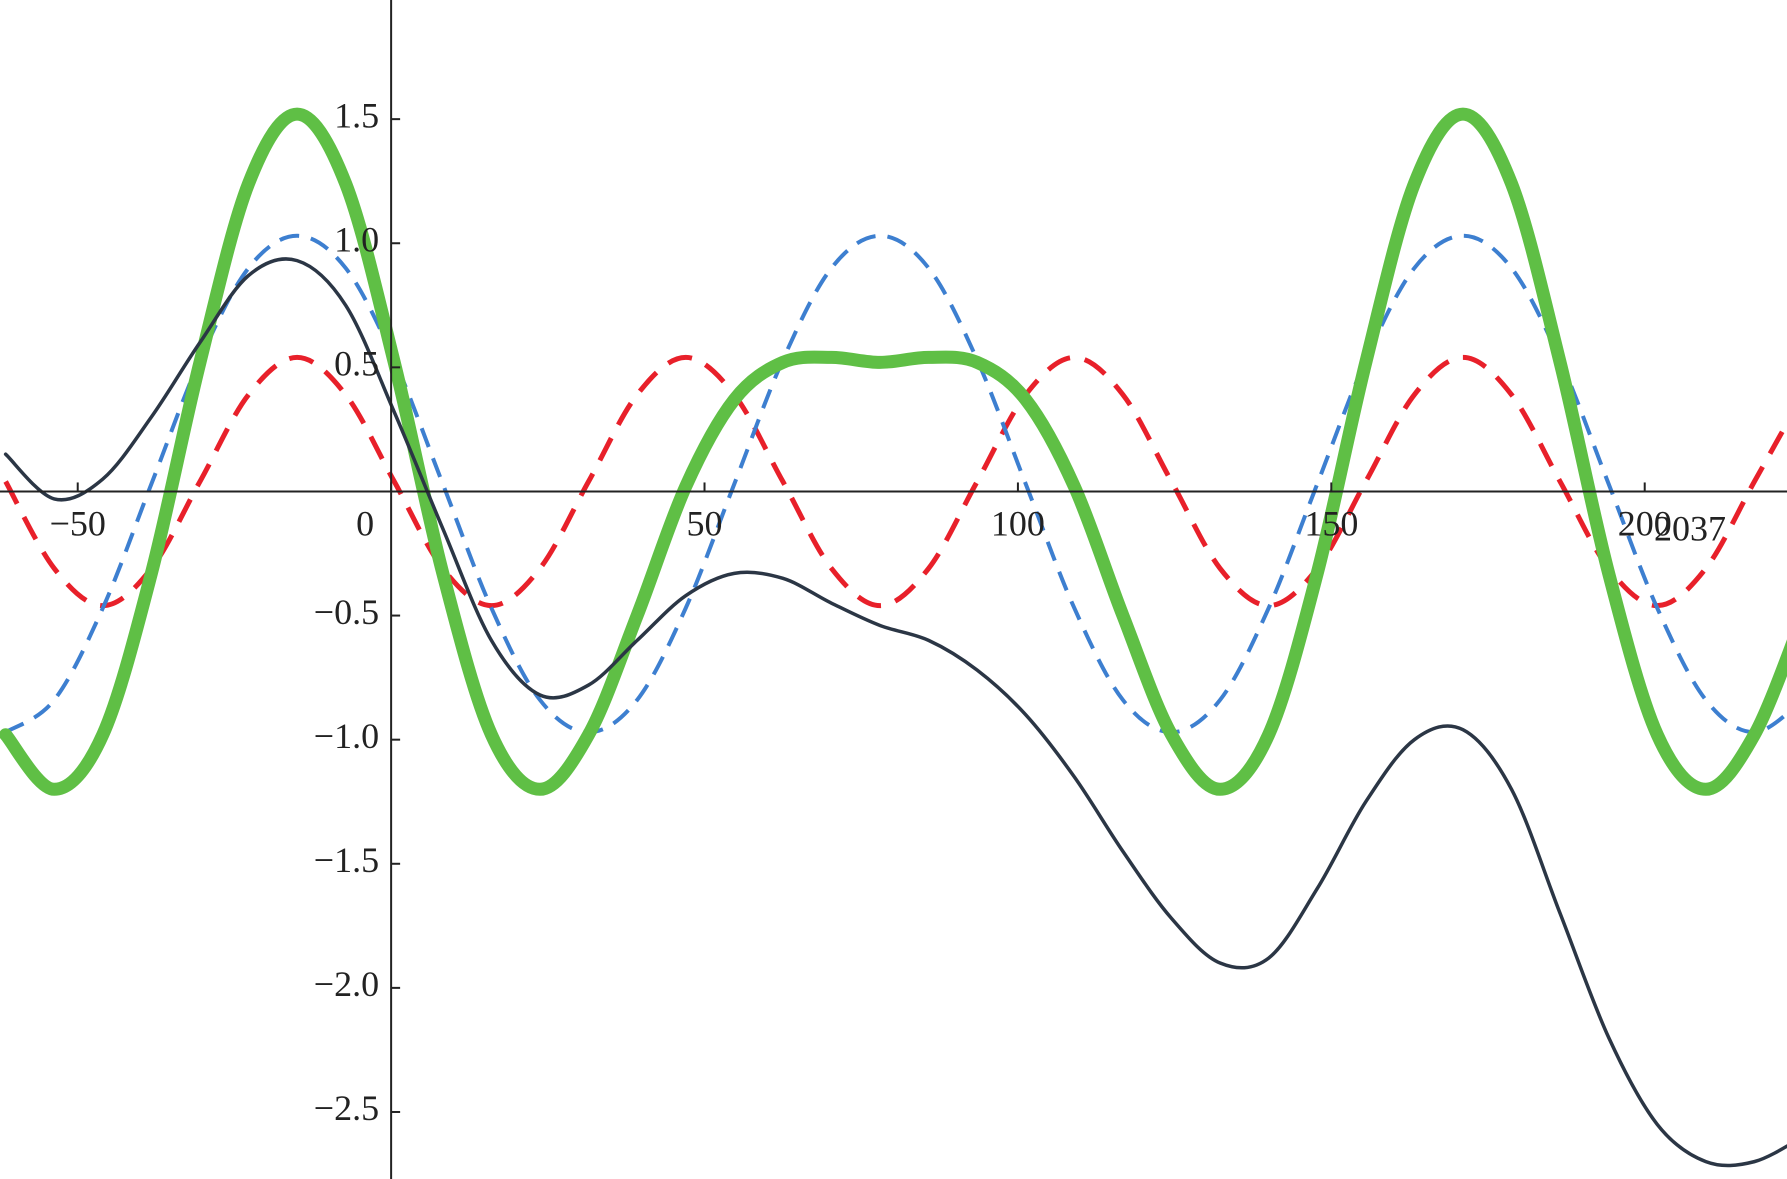  Describe the element at coordinates (346, 1108) in the screenshot. I see `y-tick-label: −2.5` at that location.